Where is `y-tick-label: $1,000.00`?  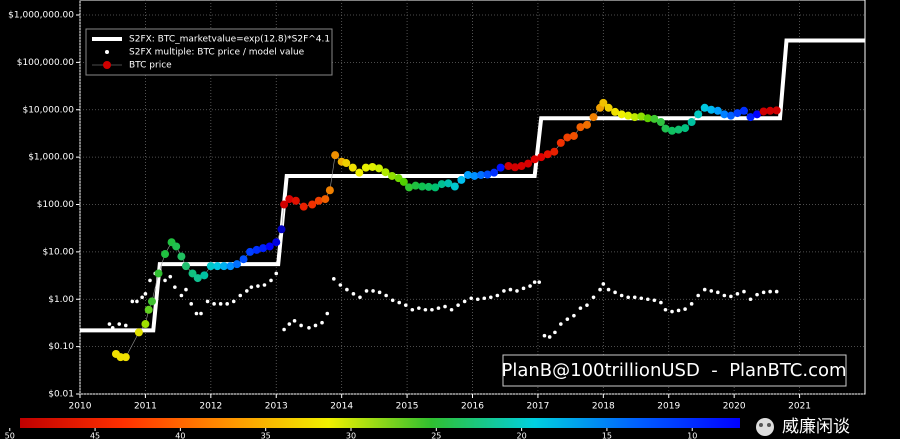
y-tick-label: $1,000.00 is located at coordinates (51, 158).